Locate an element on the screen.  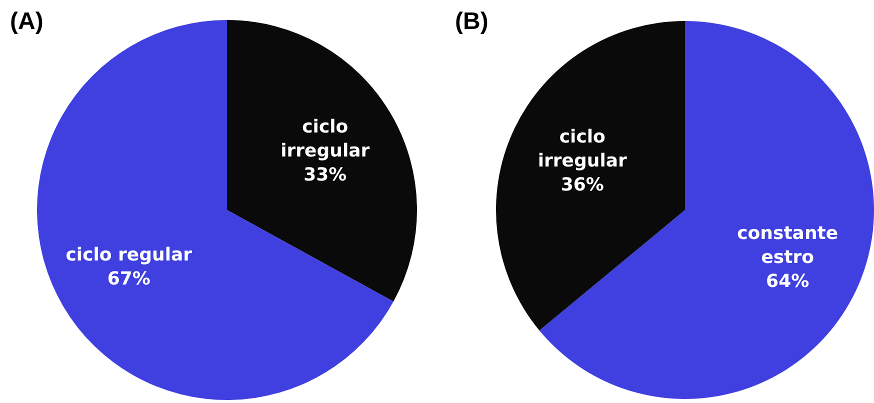
slice-label: ciclo regular is located at coordinates (129, 255).